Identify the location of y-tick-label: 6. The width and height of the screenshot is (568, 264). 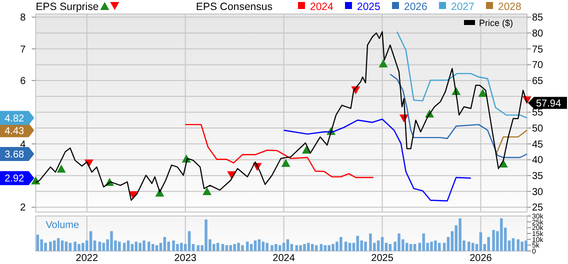
(23, 82).